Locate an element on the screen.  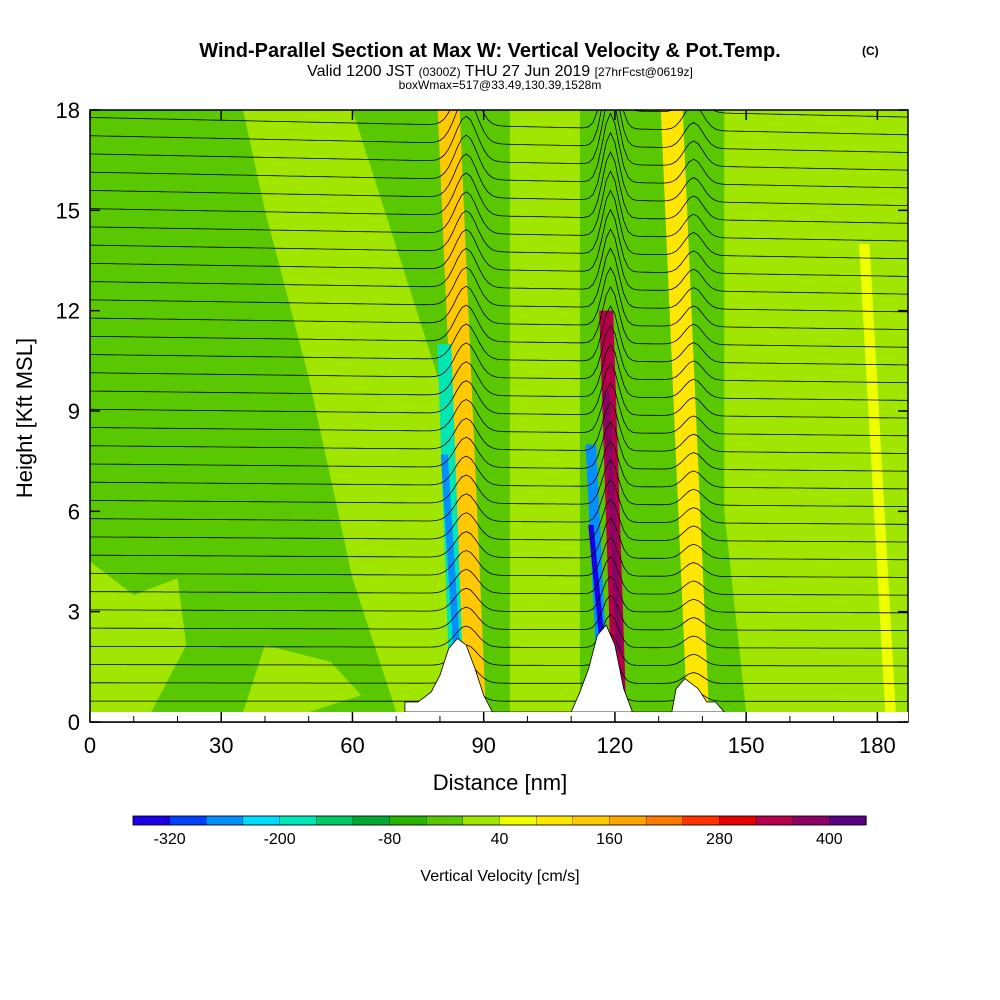
colorbar-tick-label: -320 is located at coordinates (170, 839).